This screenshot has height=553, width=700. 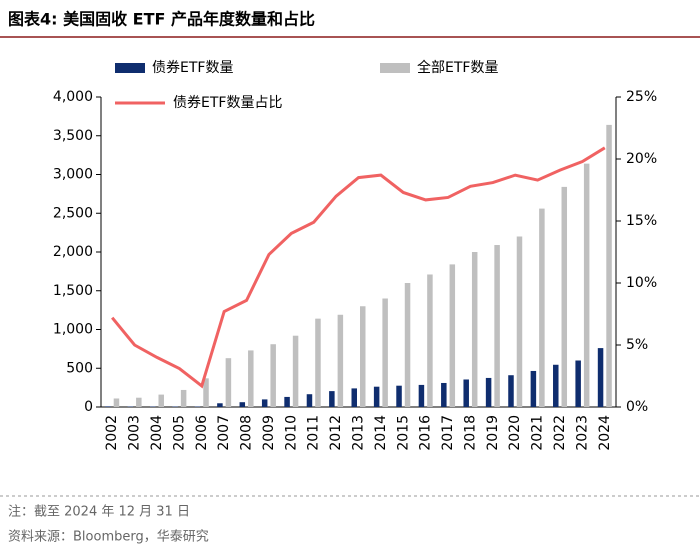 What do you see at coordinates (192, 68) in the screenshot?
I see `legend-label: 债券ETF数量` at bounding box center [192, 68].